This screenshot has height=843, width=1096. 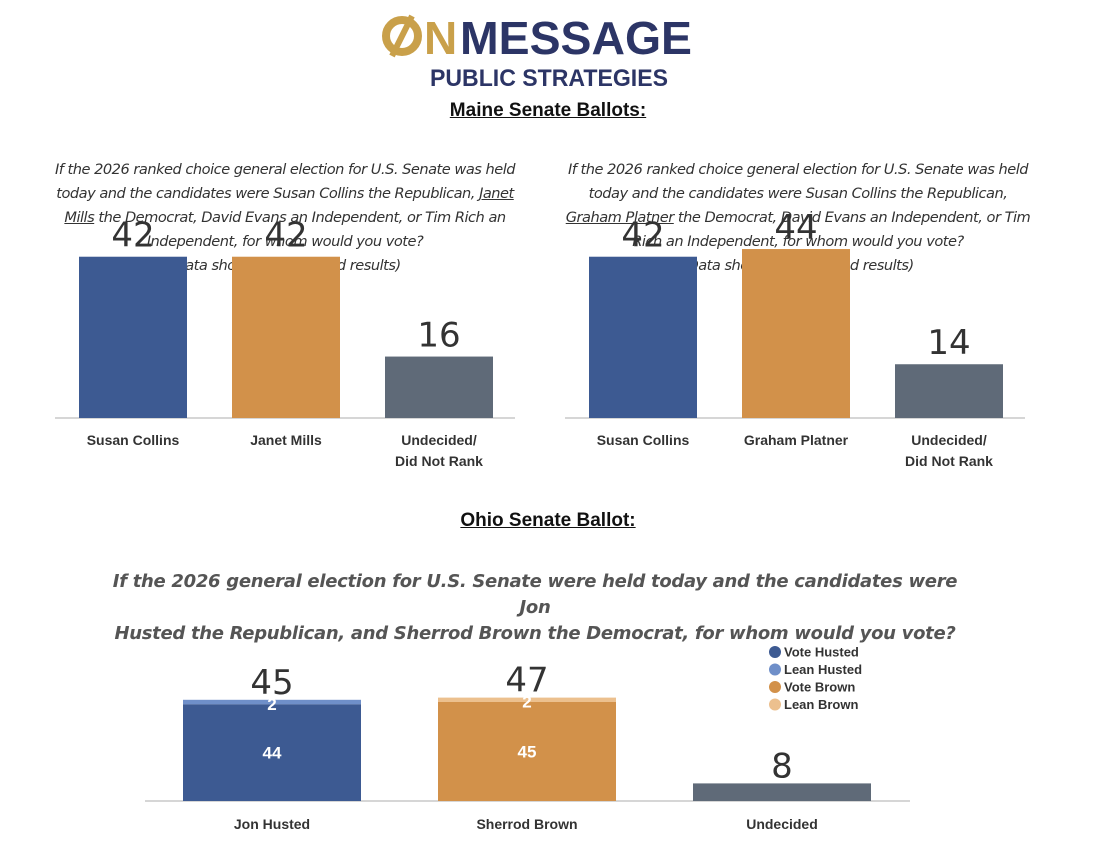 What do you see at coordinates (821, 704) in the screenshot?
I see `legend-label-3: Lean Brown` at bounding box center [821, 704].